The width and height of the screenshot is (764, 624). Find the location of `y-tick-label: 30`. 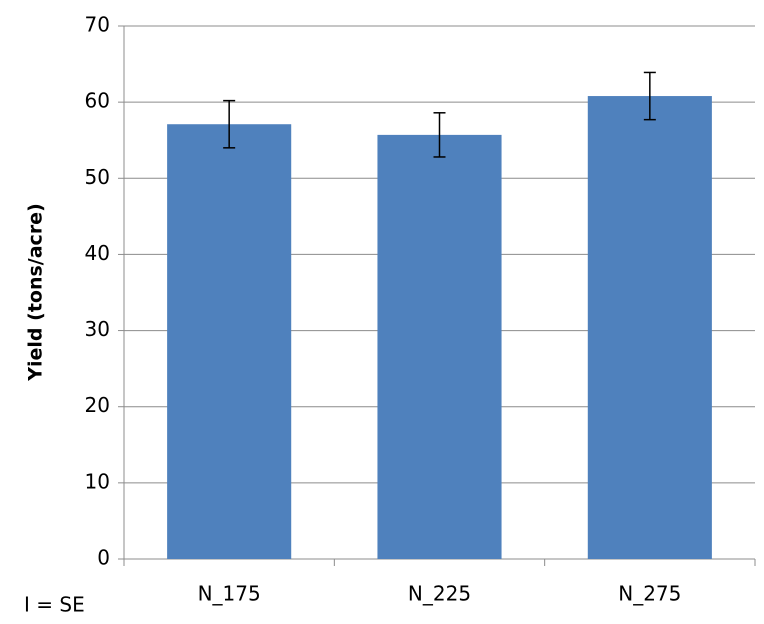

y-tick-label: 30 is located at coordinates (97, 329).